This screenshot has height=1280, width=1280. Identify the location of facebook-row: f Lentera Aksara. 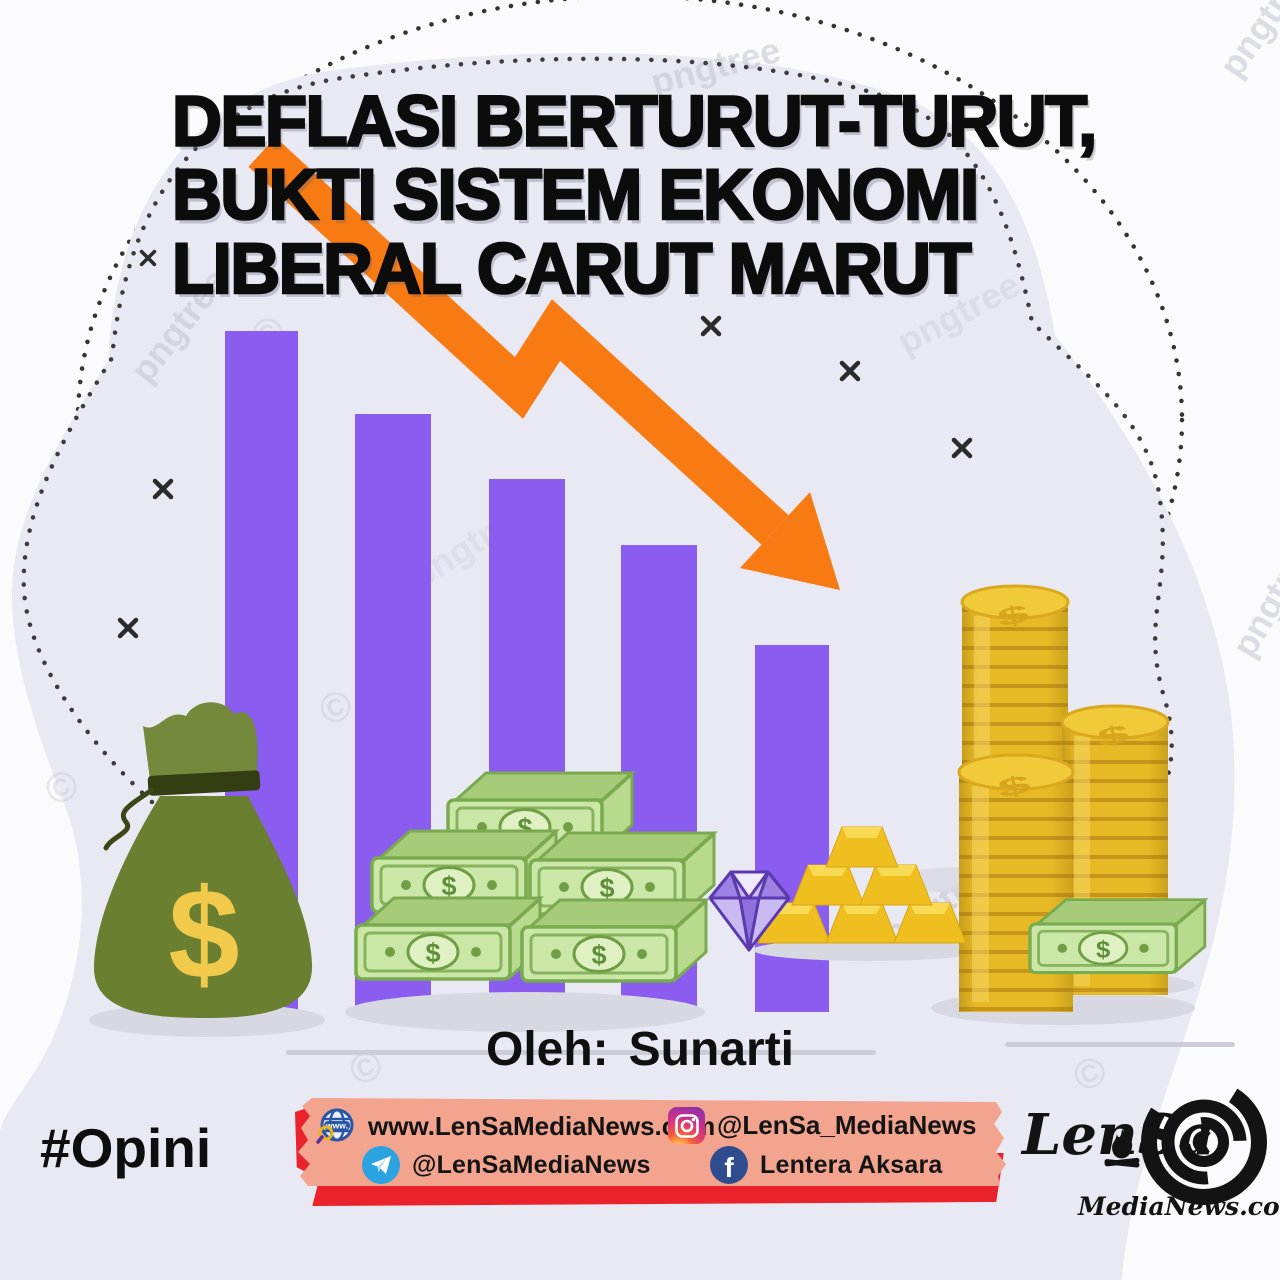
(826, 1165).